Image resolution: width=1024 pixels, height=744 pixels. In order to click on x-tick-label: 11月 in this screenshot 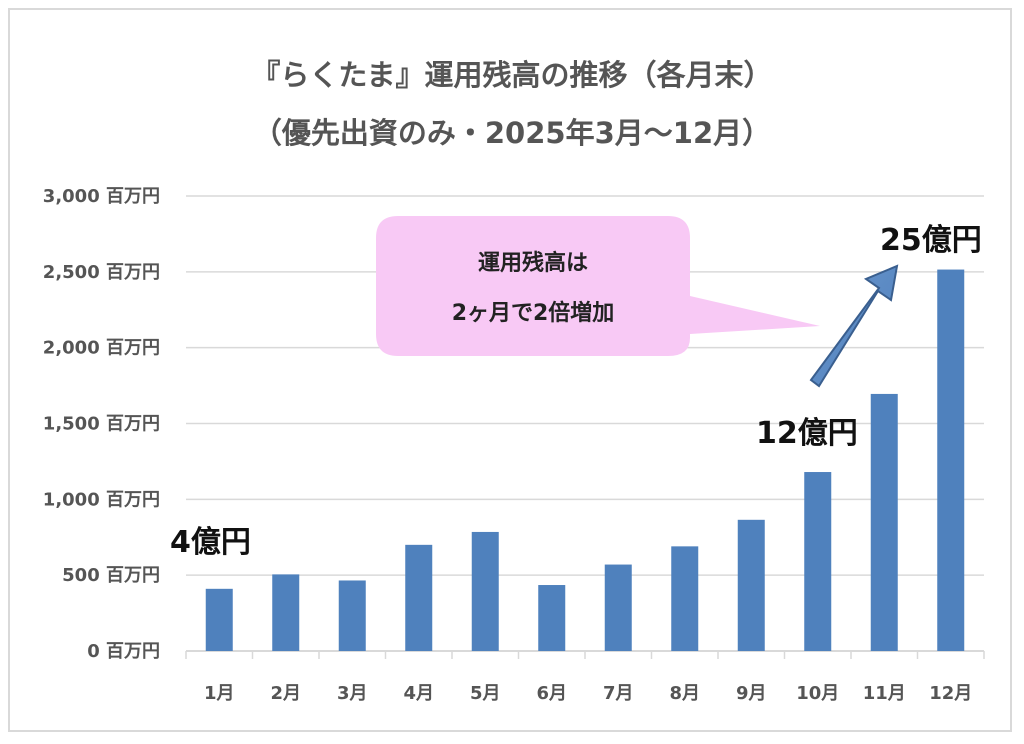, I will do `click(884, 693)`.